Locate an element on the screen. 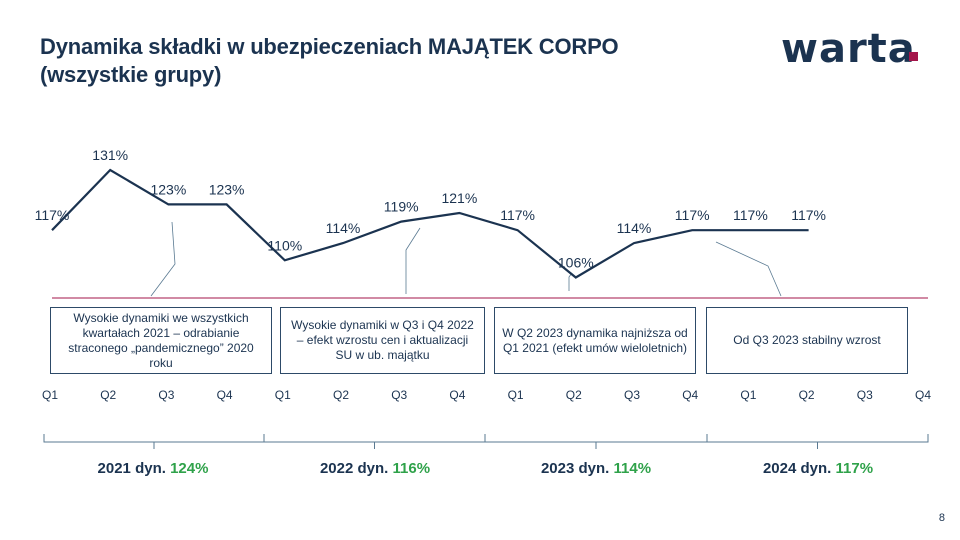 The width and height of the screenshot is (960, 540). year-summary-2024: 2024 dyn. 117% is located at coordinates (818, 468).